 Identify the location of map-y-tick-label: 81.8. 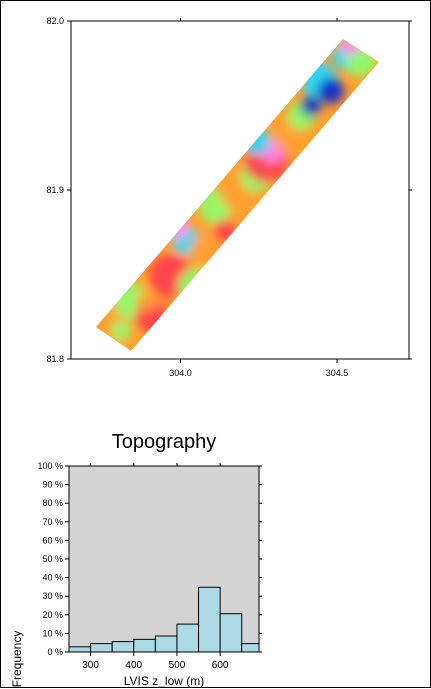
(55, 359).